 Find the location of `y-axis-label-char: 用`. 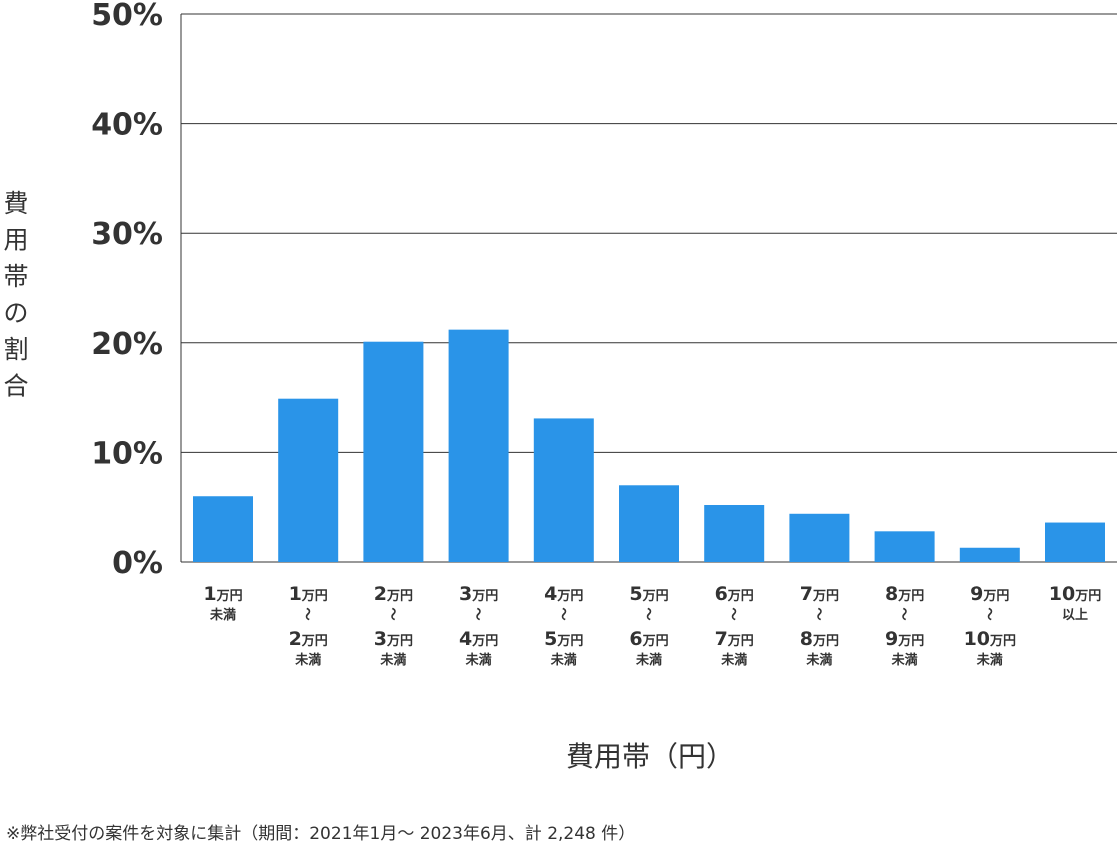

y-axis-label-char: 用 is located at coordinates (15, 240).